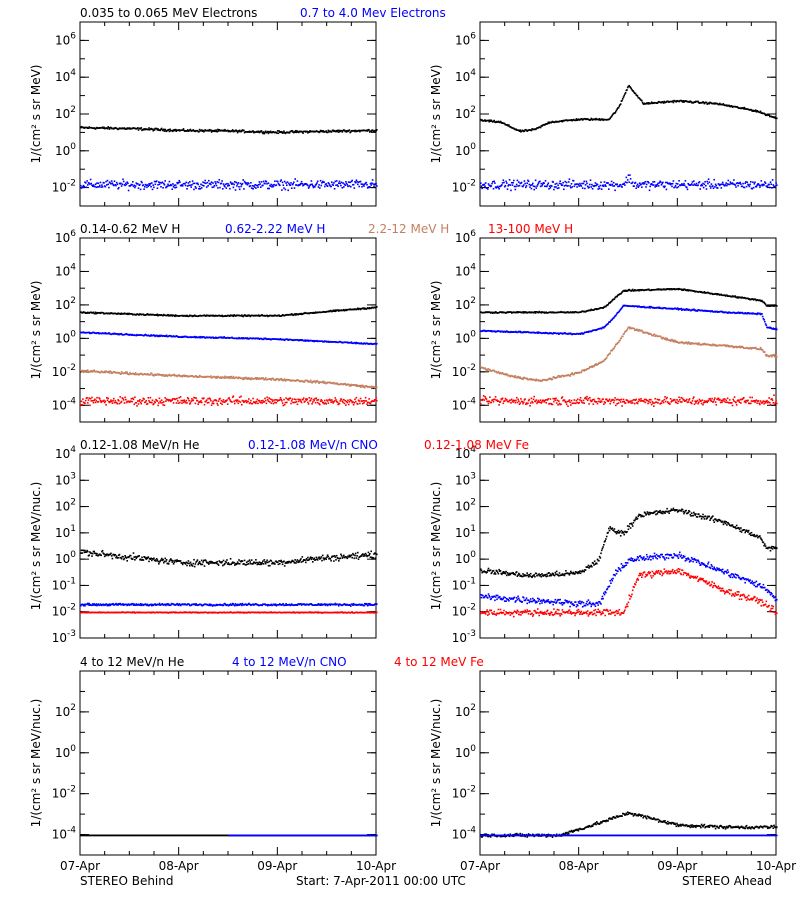  I want to click on y-tick-label: 100, so click(65, 150).